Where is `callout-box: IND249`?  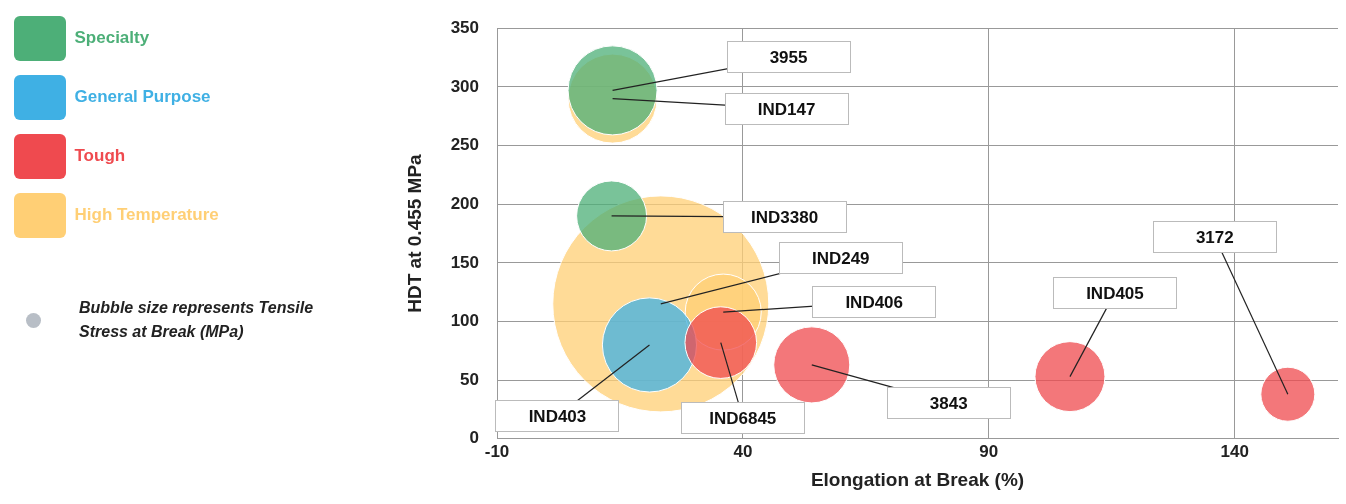
callout-box: IND249 is located at coordinates (840, 257).